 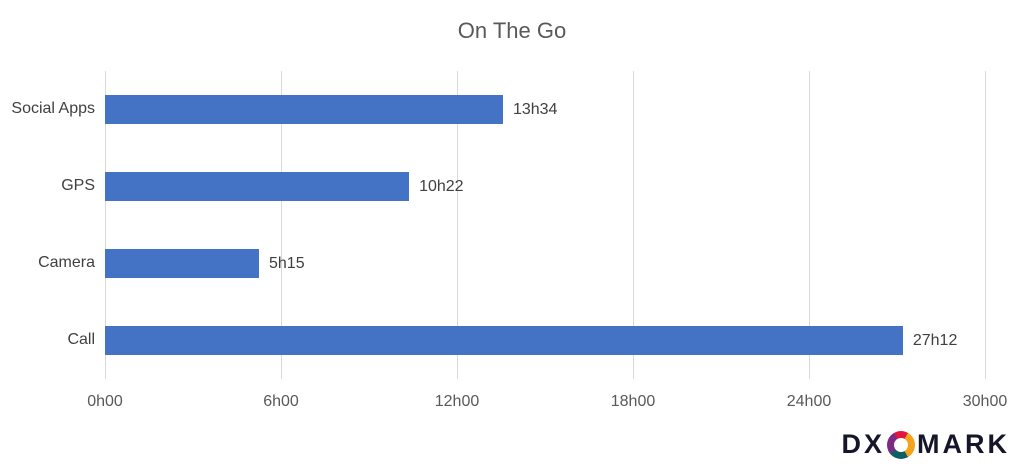 What do you see at coordinates (287, 263) in the screenshot?
I see `data-label: 5h15` at bounding box center [287, 263].